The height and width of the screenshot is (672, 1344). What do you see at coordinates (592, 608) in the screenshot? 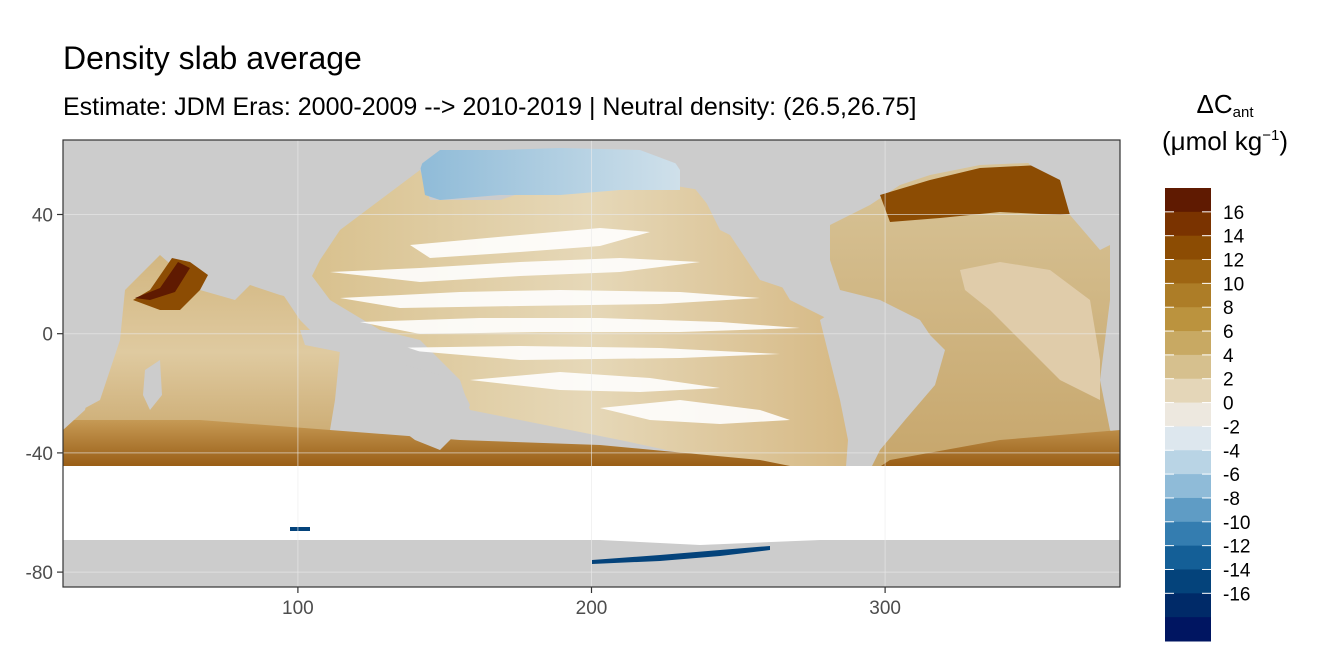
I see `x-tick-label: 200` at bounding box center [592, 608].